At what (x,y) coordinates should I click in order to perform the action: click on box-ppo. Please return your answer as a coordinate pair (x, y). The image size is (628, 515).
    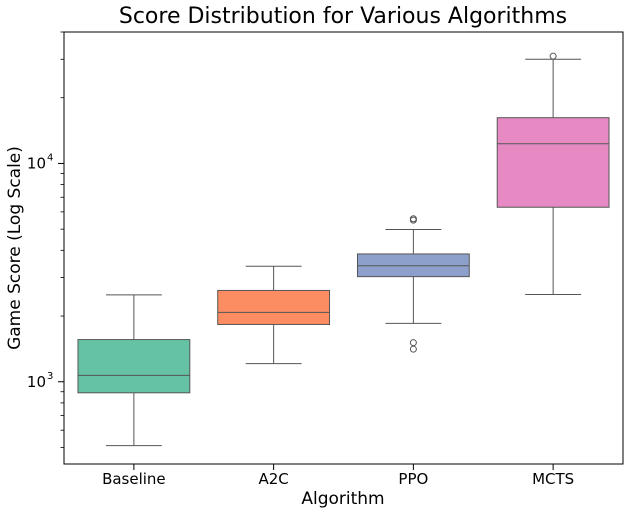
    Looking at the image, I should click on (413, 284).